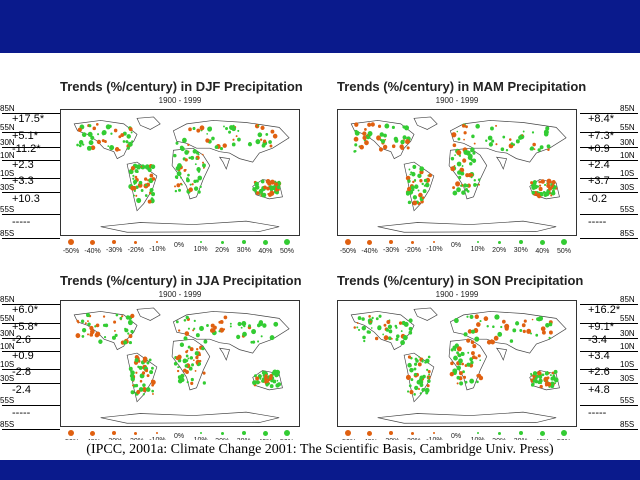 Image resolution: width=640 pixels, height=480 pixels. I want to click on panel-title: Trends (%/century) in JJA Precipitation, so click(181, 280).